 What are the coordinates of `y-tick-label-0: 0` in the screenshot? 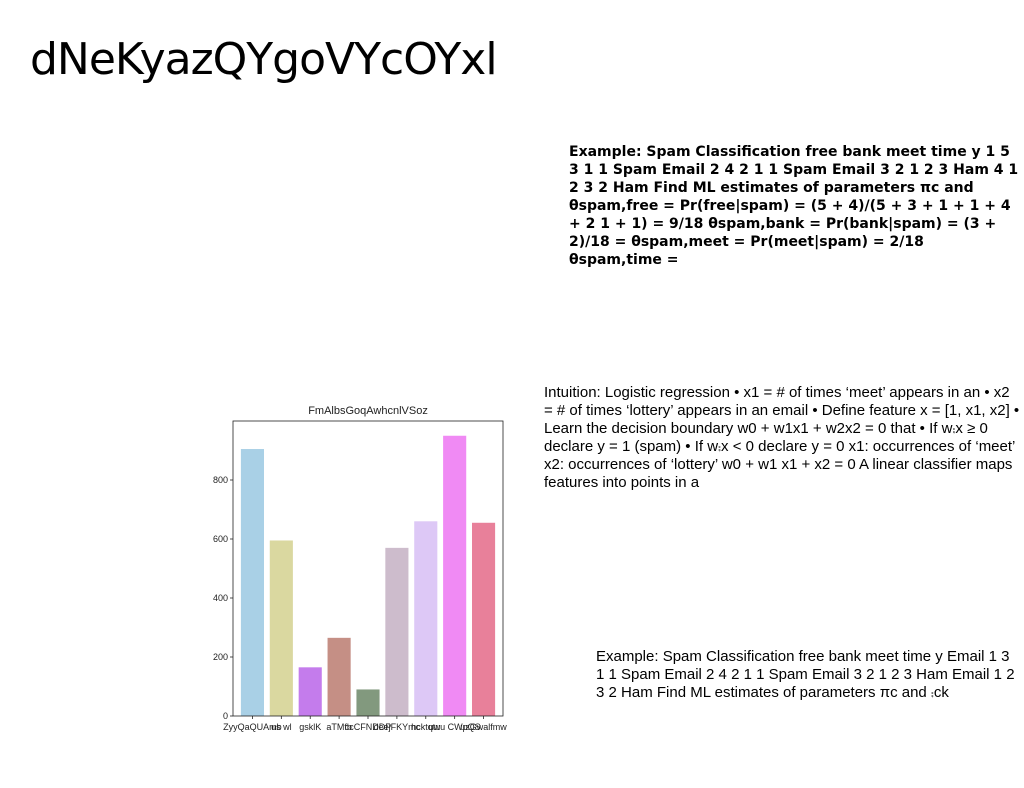 It's located at (225, 716).